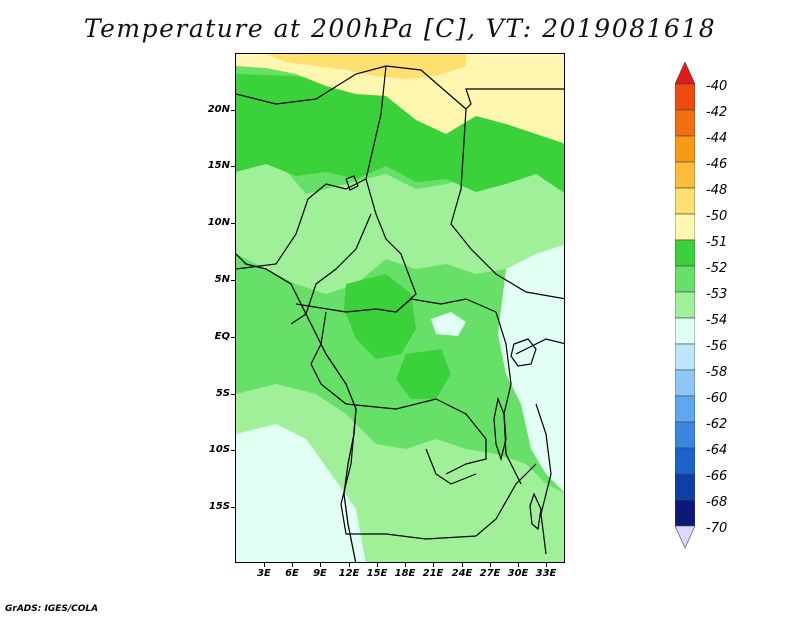  What do you see at coordinates (448, 324) in the screenshot?
I see `field-fill-56-center` at bounding box center [448, 324].